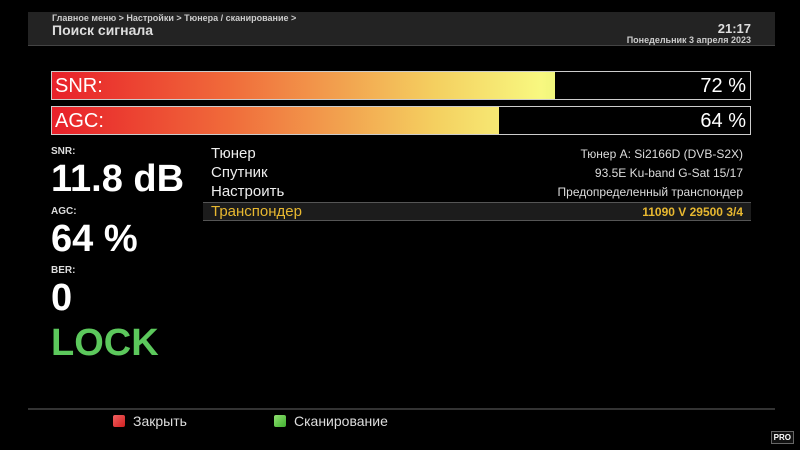 This screenshot has width=800, height=450. Describe the element at coordinates (662, 154) in the screenshot. I see `setting-value: Тюнер A: Si2166D (DVB-S2X)` at that location.